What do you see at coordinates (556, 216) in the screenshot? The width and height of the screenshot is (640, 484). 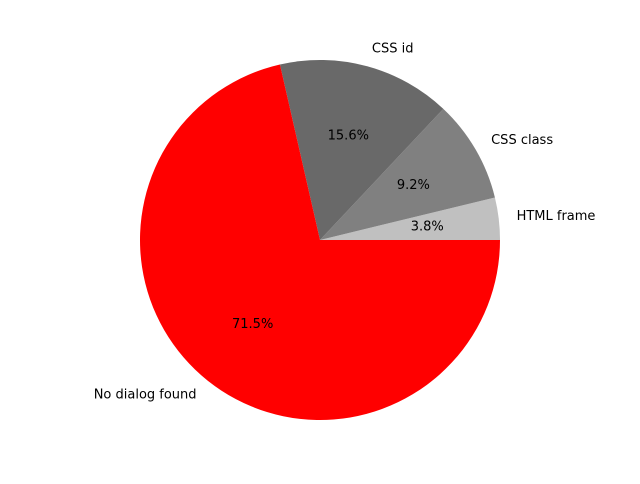 I see `slice-label-html-frame: HTML frame` at bounding box center [556, 216].